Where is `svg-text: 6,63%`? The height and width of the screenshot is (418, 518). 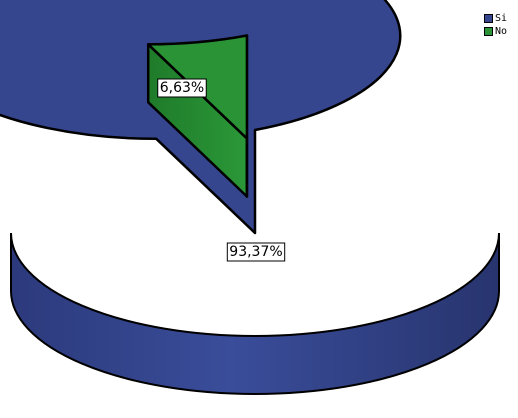
svg-text: 6,63% is located at coordinates (182, 88).